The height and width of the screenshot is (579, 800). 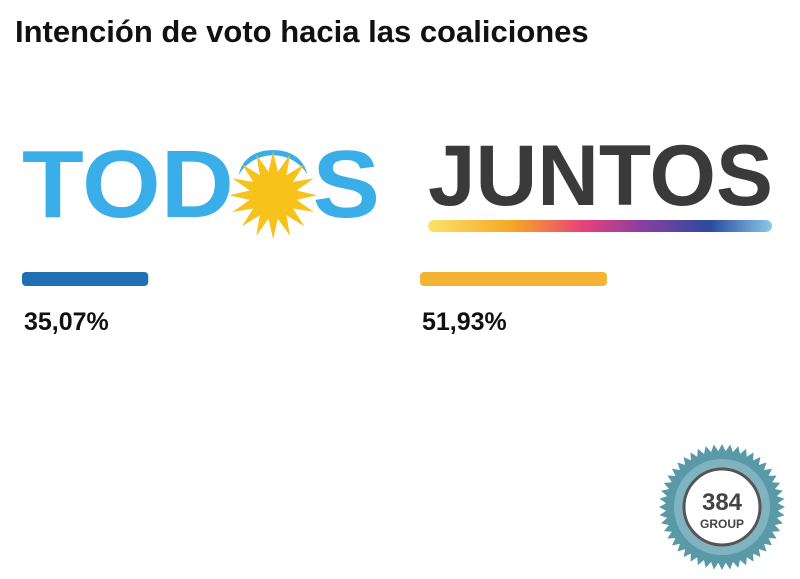 I want to click on juntos-stripe, so click(x=600, y=226).